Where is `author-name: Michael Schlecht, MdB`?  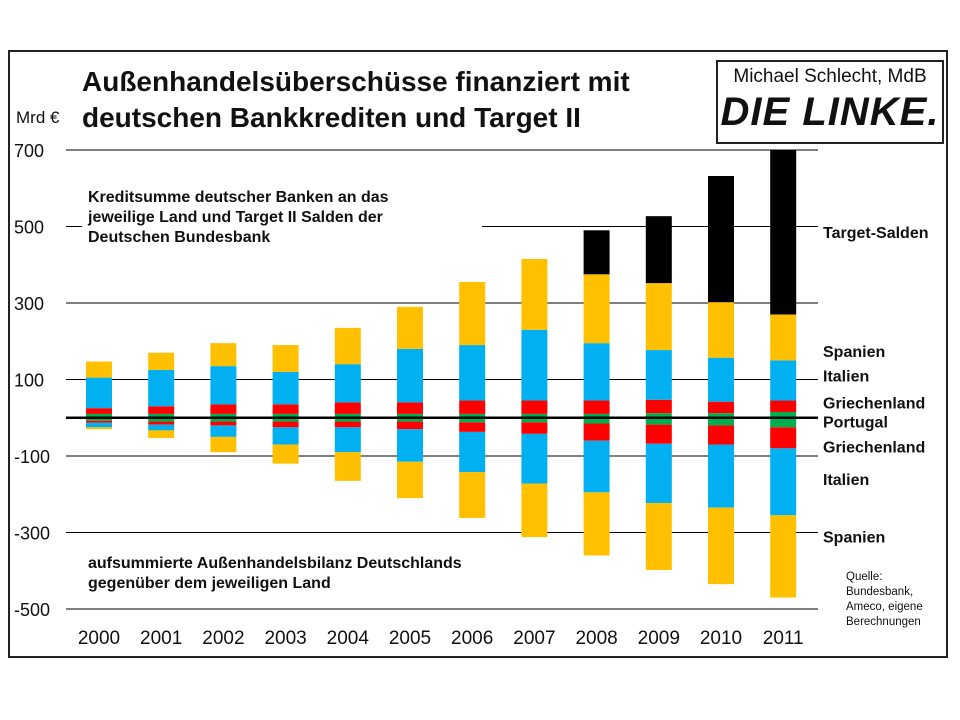
author-name: Michael Schlecht, MdB is located at coordinates (830, 76).